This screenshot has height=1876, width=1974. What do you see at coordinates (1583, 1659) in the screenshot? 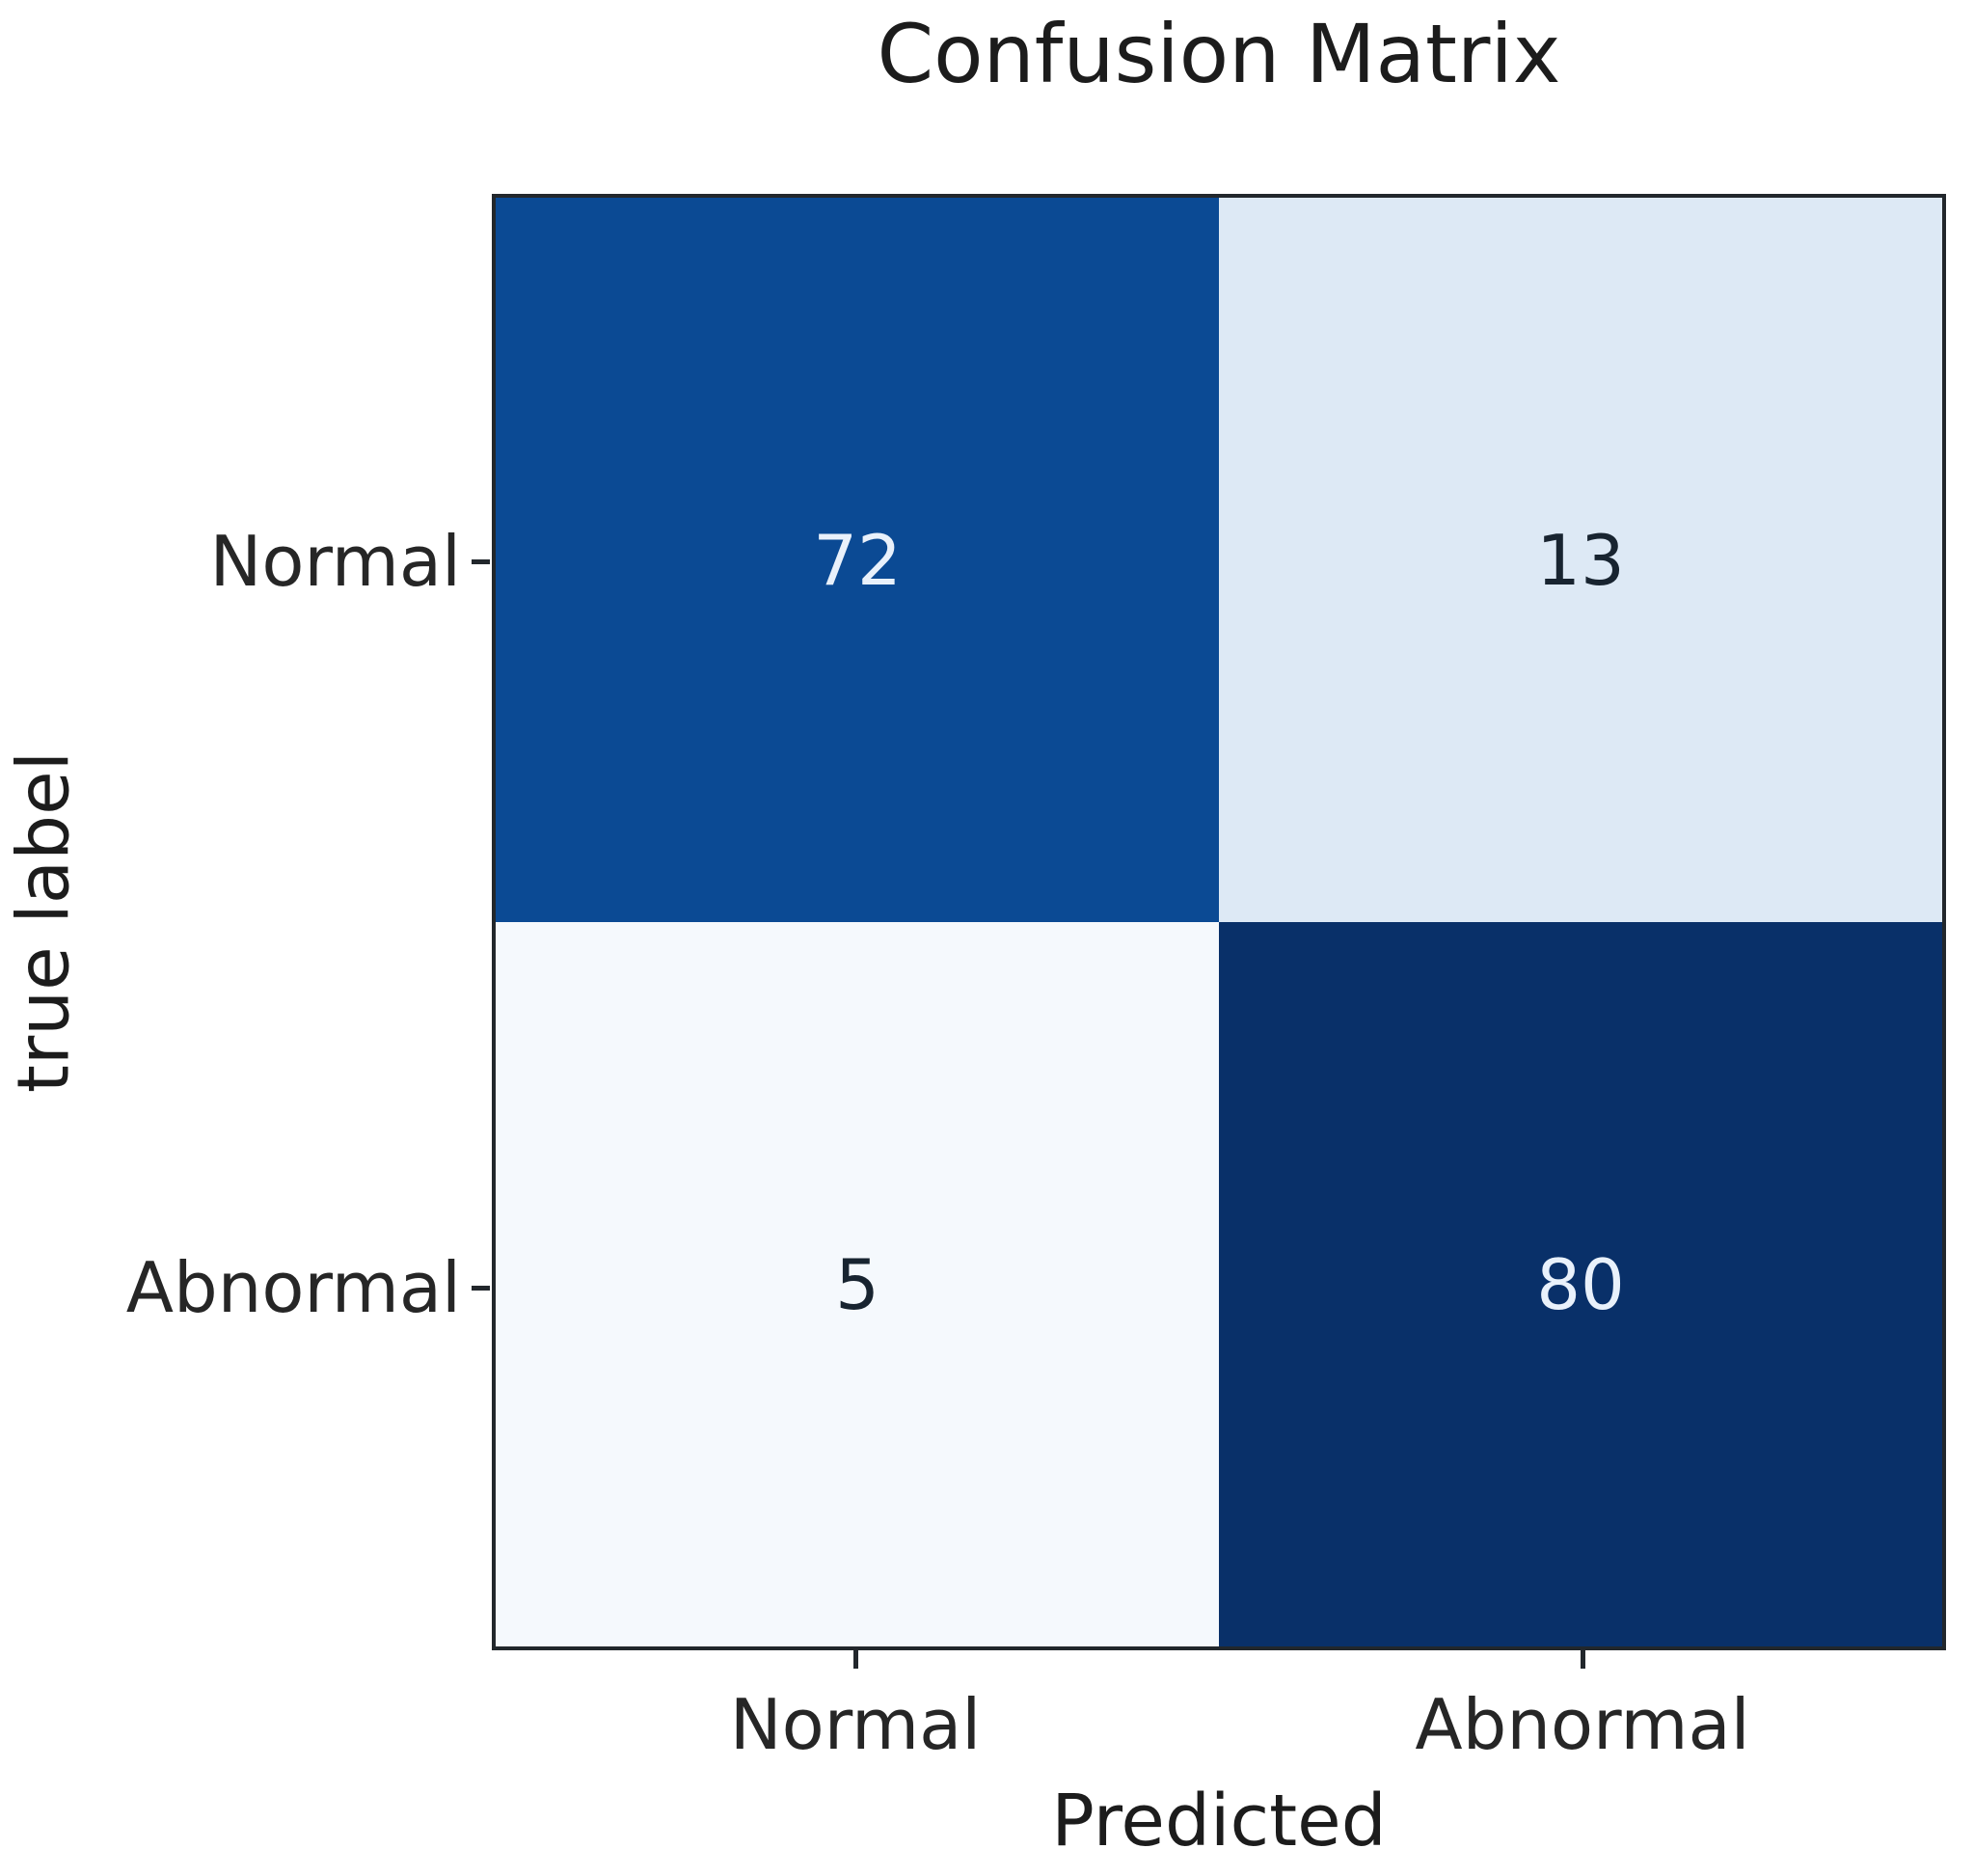
I see `x-tick-mark-abnormal` at bounding box center [1583, 1659].